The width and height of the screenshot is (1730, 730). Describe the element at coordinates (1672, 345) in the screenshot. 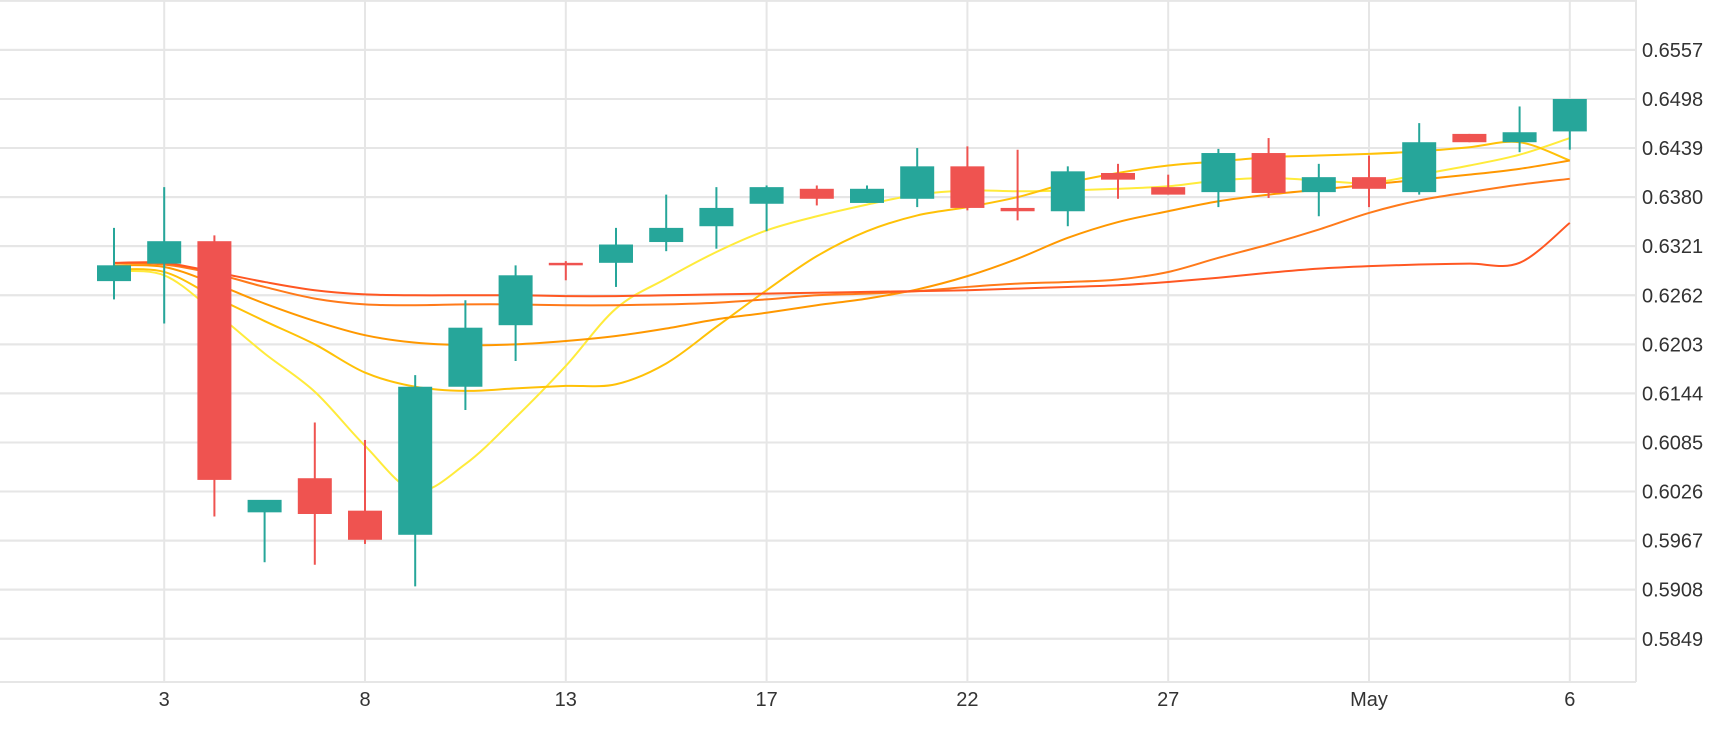

I see `y-tick-label: 0.6203` at that location.